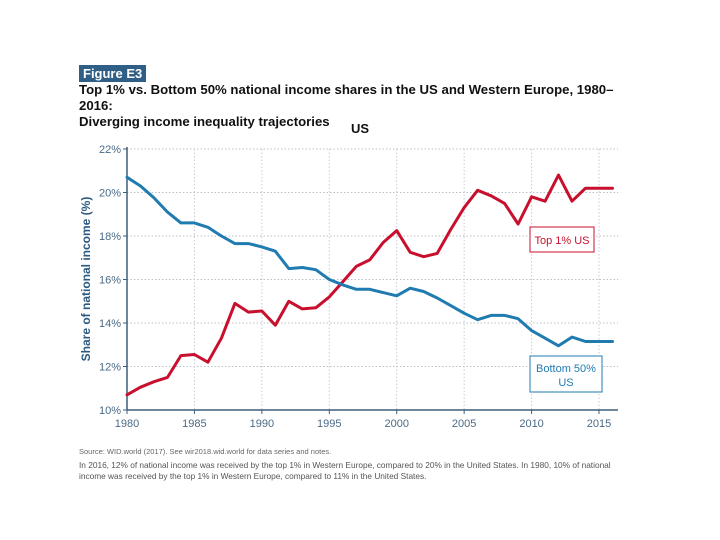 The width and height of the screenshot is (720, 540). What do you see at coordinates (110, 324) in the screenshot?
I see `y-tick-label: 14%` at bounding box center [110, 324].